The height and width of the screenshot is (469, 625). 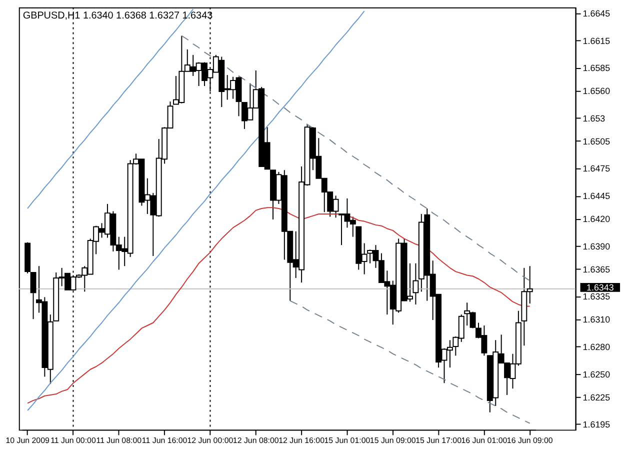 What do you see at coordinates (302, 441) in the screenshot?
I see `x-tick-label: 12 Jun 16:00` at bounding box center [302, 441].